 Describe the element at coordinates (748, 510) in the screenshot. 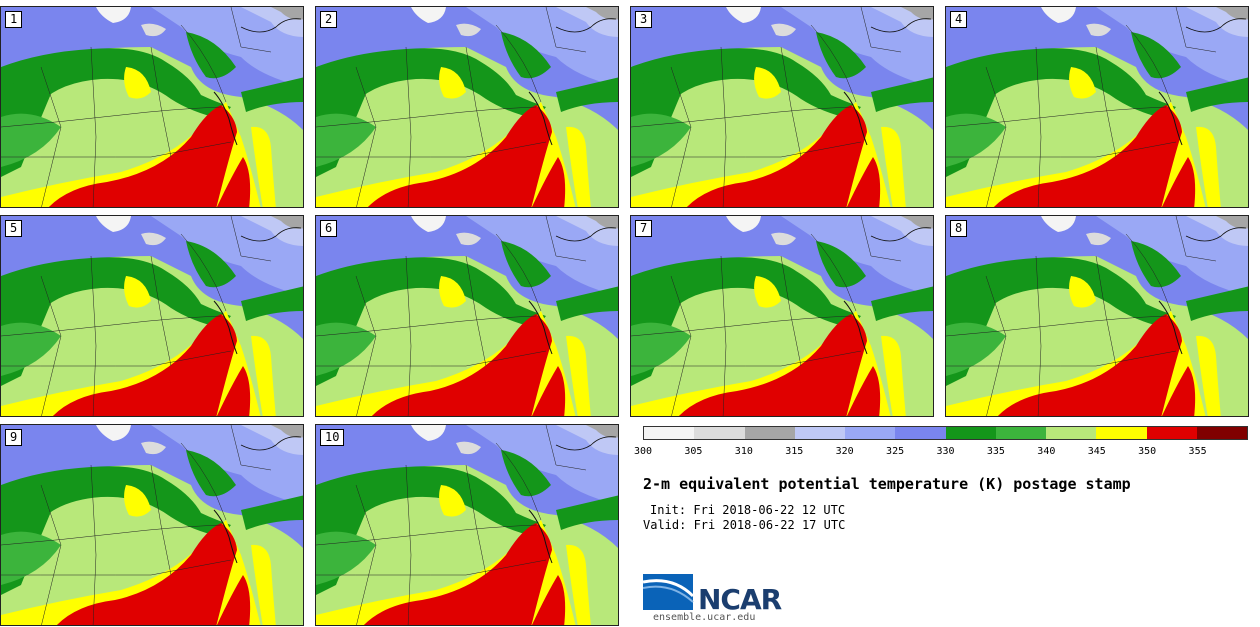

I see `init-time: Init: Fri 2018-06-22 12 UTC` at that location.